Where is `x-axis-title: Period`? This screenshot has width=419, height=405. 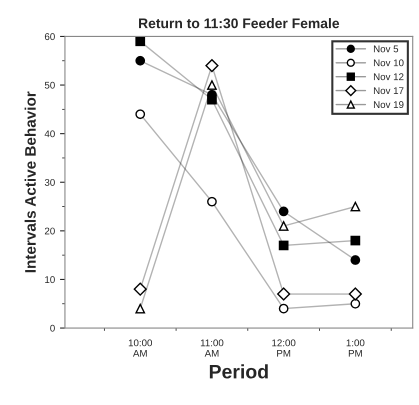 x-axis-title: Period is located at coordinates (239, 371).